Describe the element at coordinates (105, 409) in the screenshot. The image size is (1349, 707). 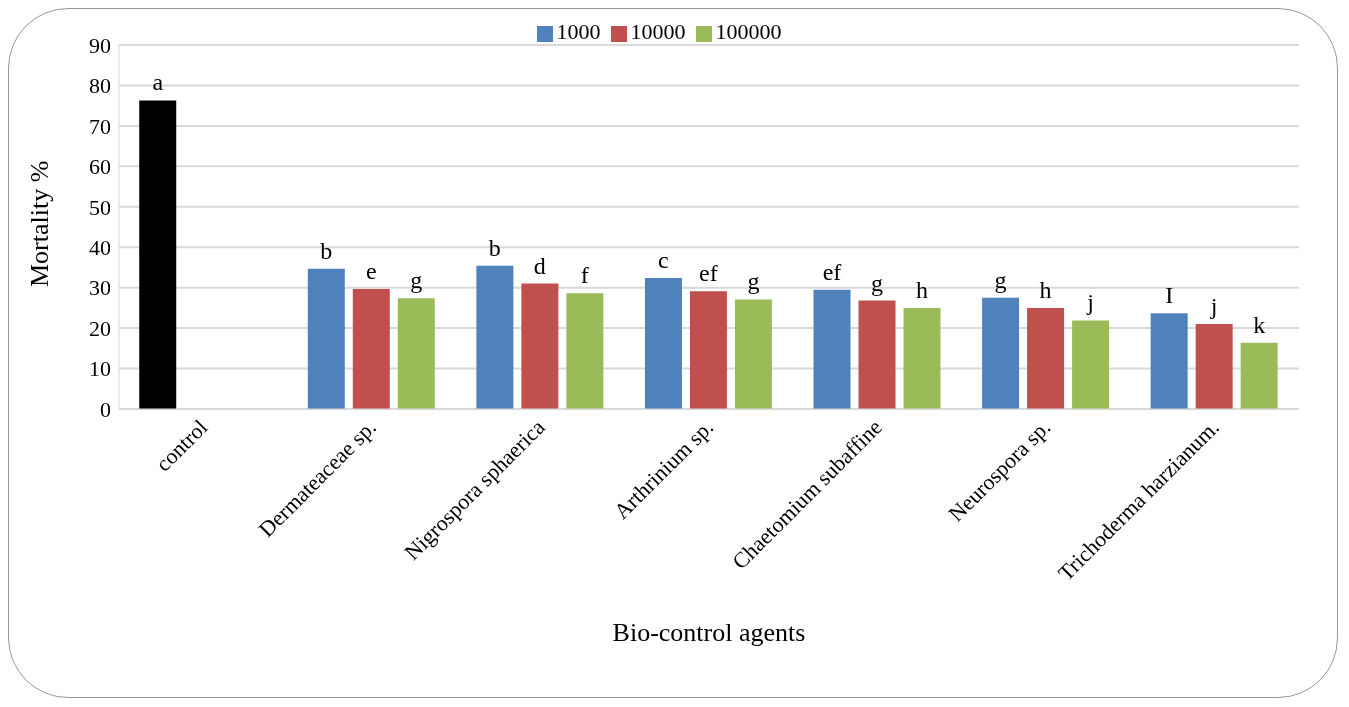
I see `y-tick-label: 0` at that location.